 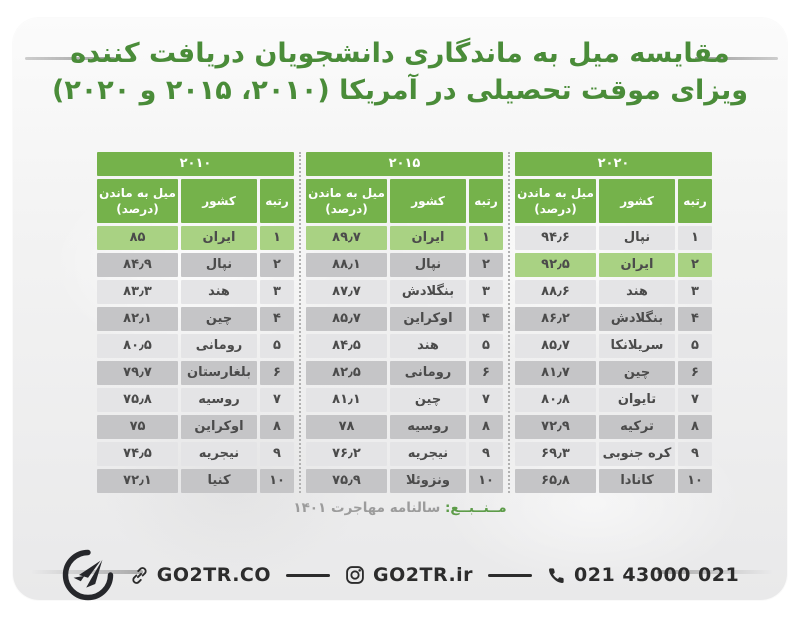 What do you see at coordinates (555, 319) in the screenshot?
I see `value-cell: ۸۶٫۲` at bounding box center [555, 319].